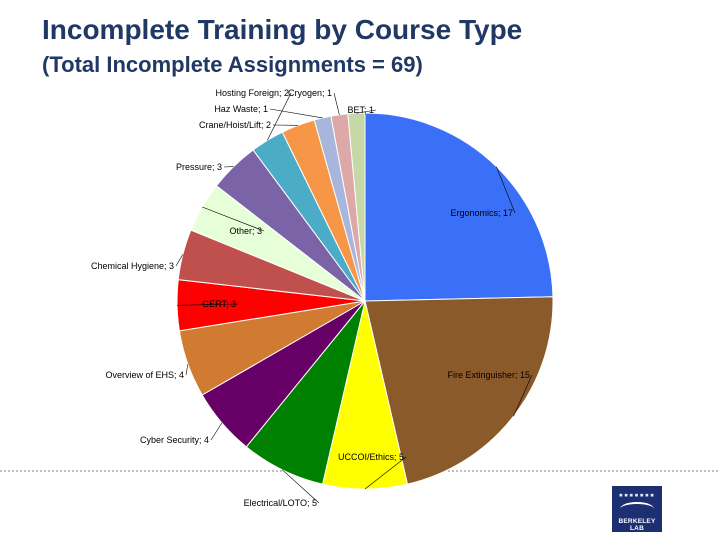  What do you see at coordinates (235, 125) in the screenshot?
I see `data-label: Crane/Hoist/Lift; 2` at bounding box center [235, 125].